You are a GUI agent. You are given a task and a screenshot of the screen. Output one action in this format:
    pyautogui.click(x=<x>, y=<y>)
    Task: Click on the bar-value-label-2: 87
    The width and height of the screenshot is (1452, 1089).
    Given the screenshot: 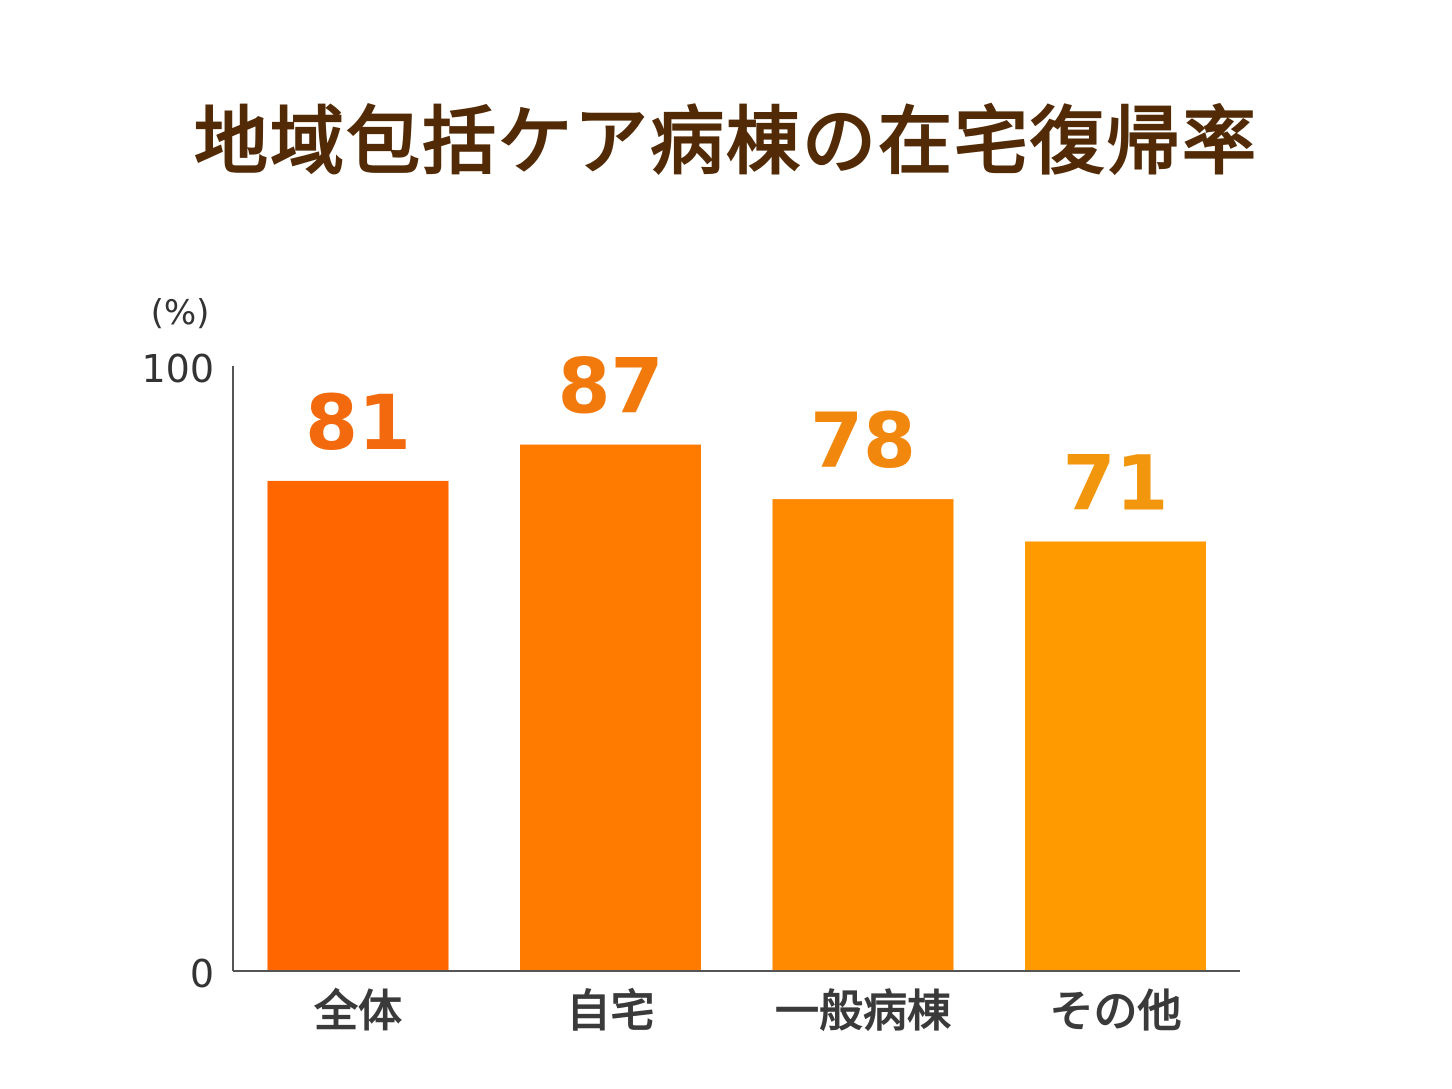 What is the action you would take?
    pyautogui.click(x=611, y=386)
    